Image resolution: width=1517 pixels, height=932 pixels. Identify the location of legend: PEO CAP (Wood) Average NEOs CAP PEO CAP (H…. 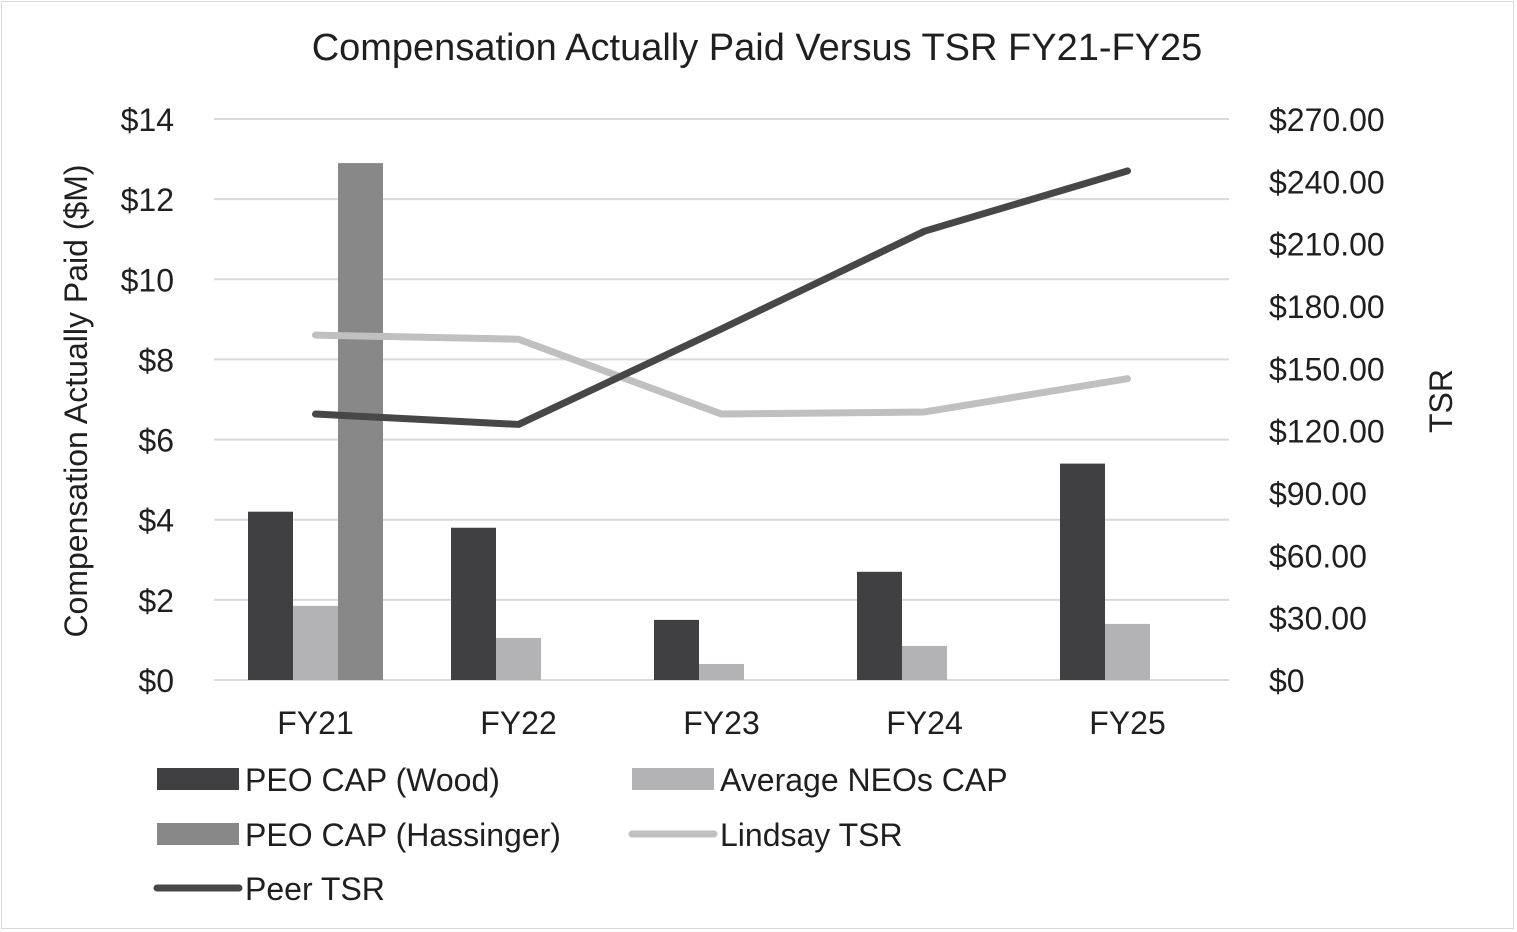
(580, 834).